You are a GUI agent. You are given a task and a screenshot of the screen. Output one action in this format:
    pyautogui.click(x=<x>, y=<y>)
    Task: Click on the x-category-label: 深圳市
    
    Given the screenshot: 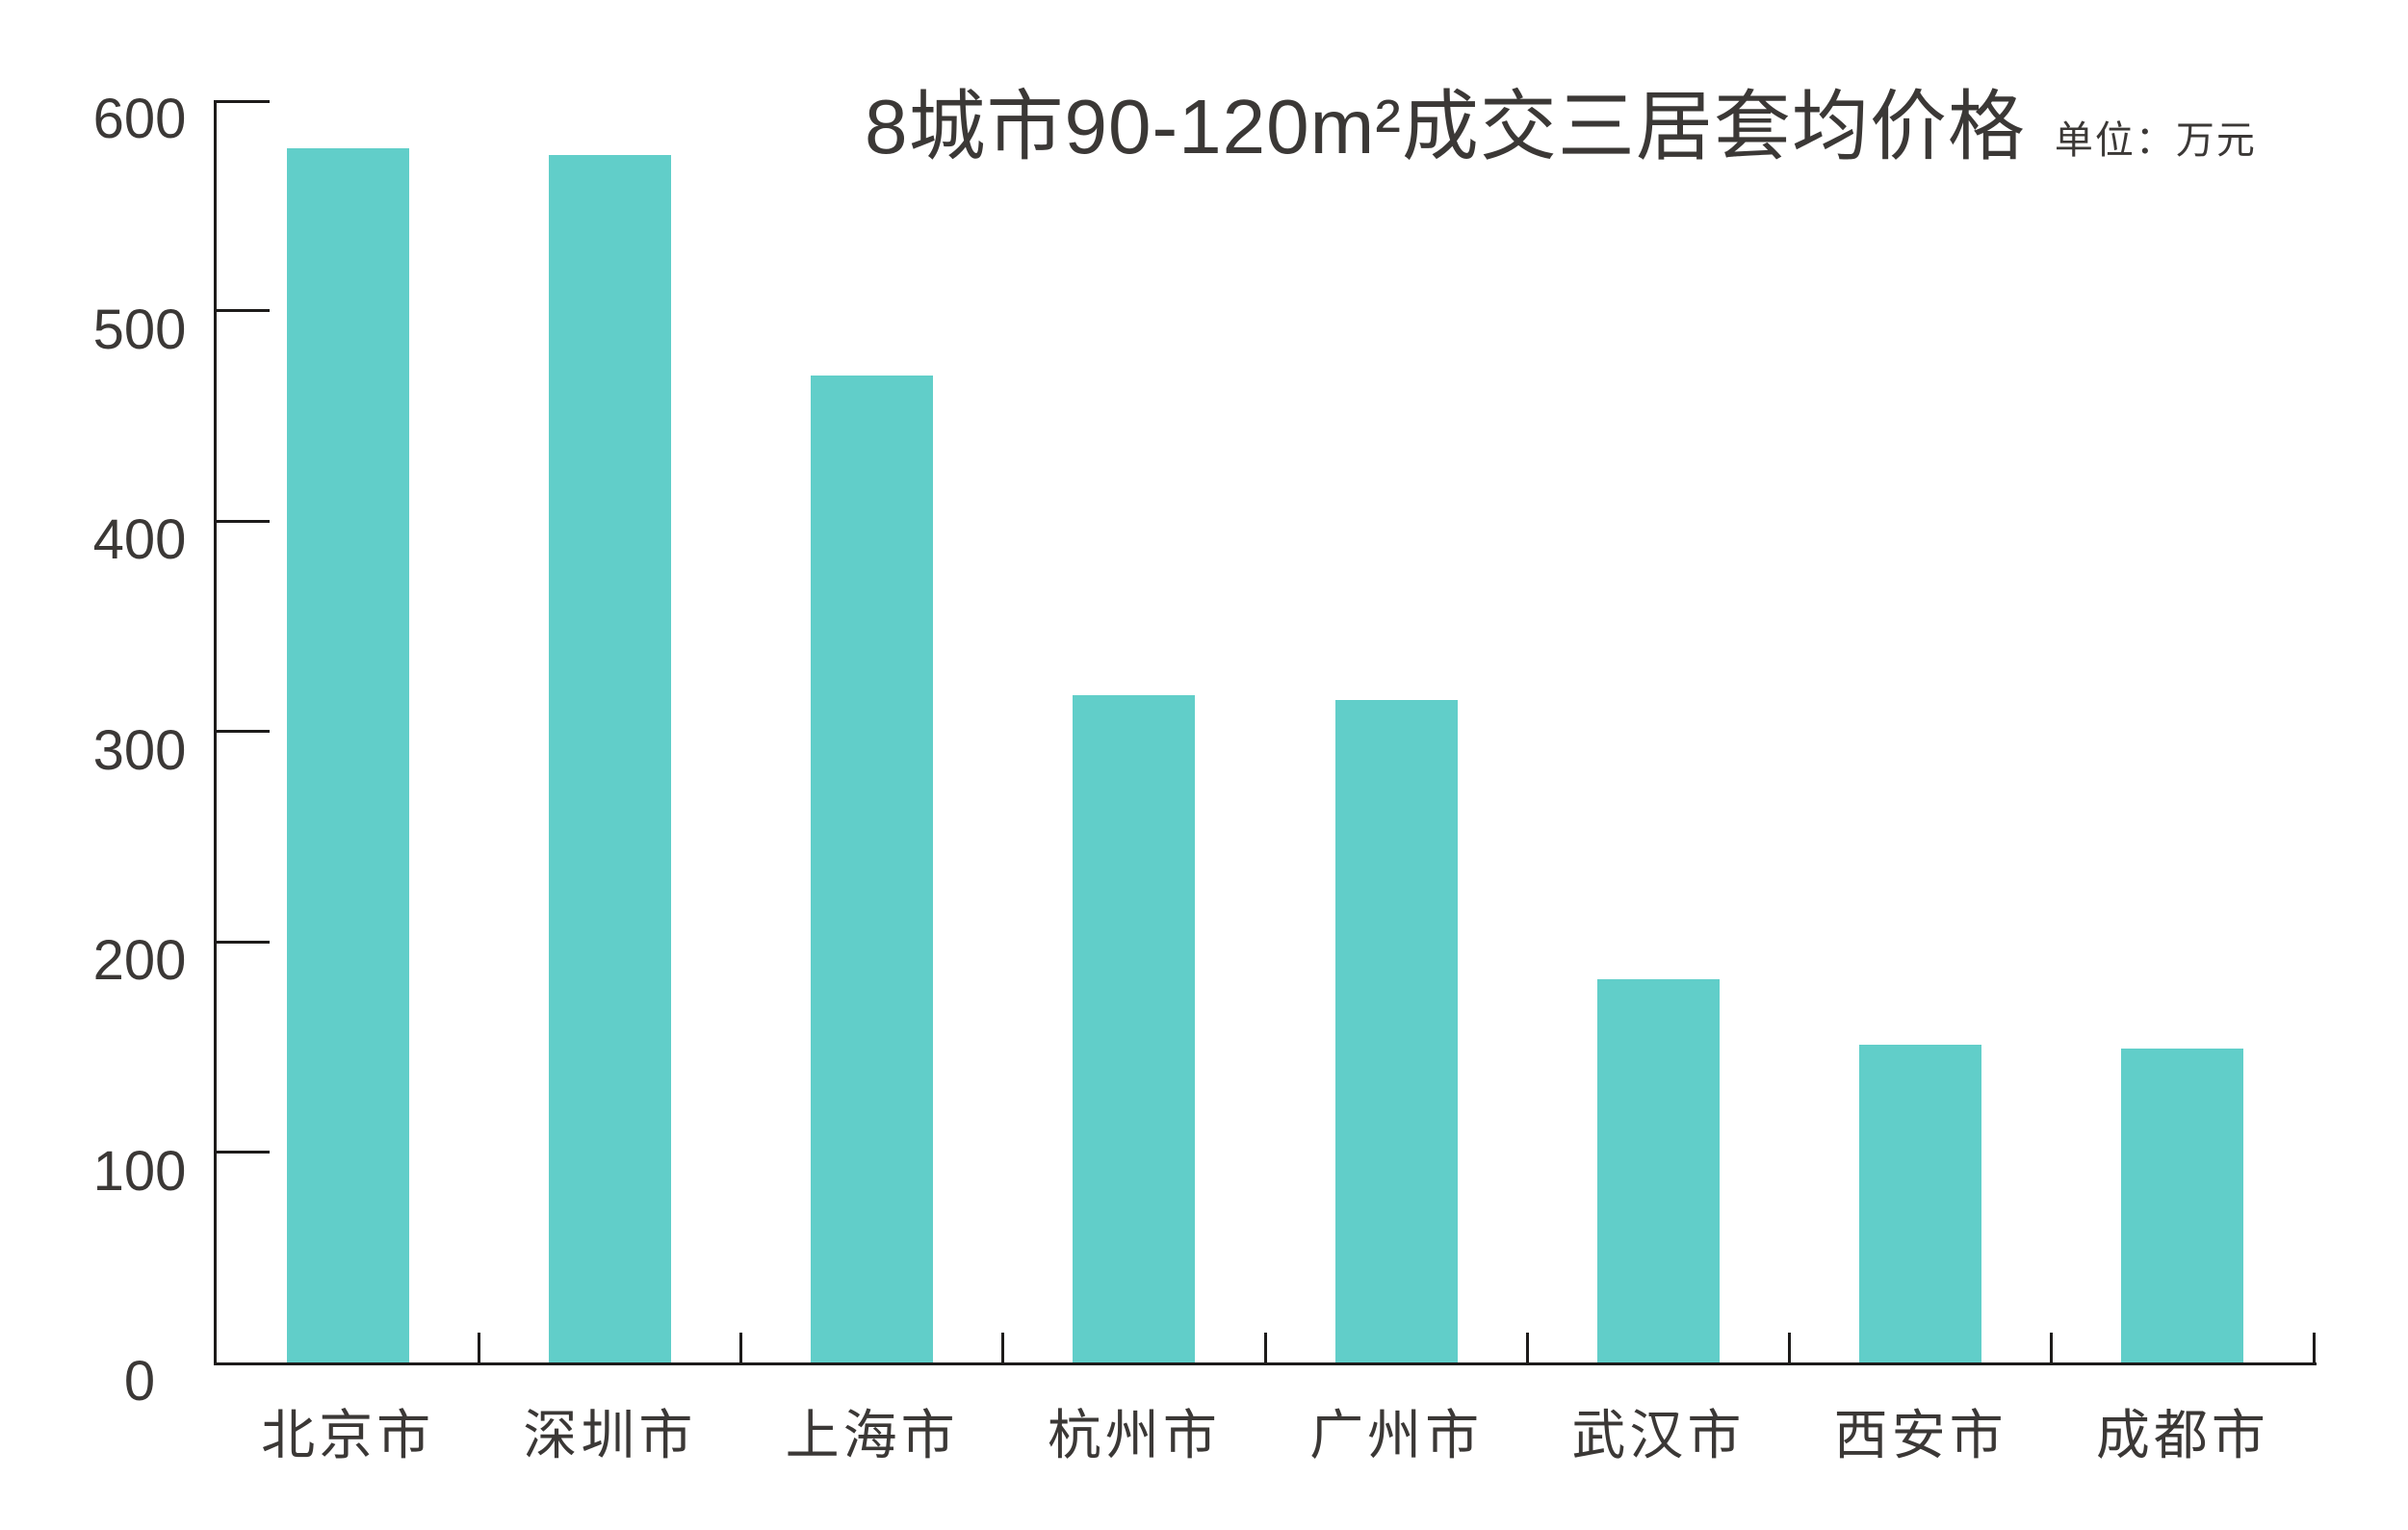 What is the action you would take?
    pyautogui.click(x=610, y=1435)
    